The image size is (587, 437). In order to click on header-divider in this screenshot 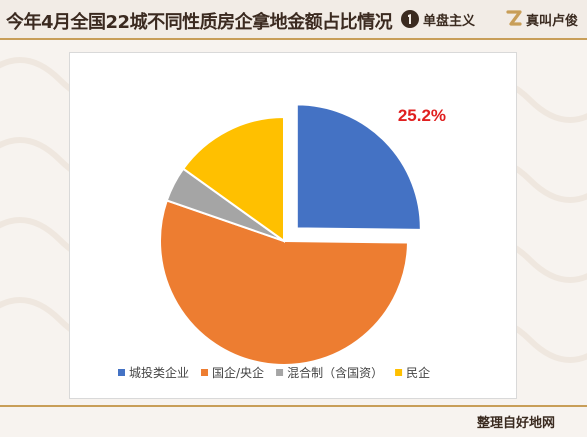, I will do `click(293, 39)`.